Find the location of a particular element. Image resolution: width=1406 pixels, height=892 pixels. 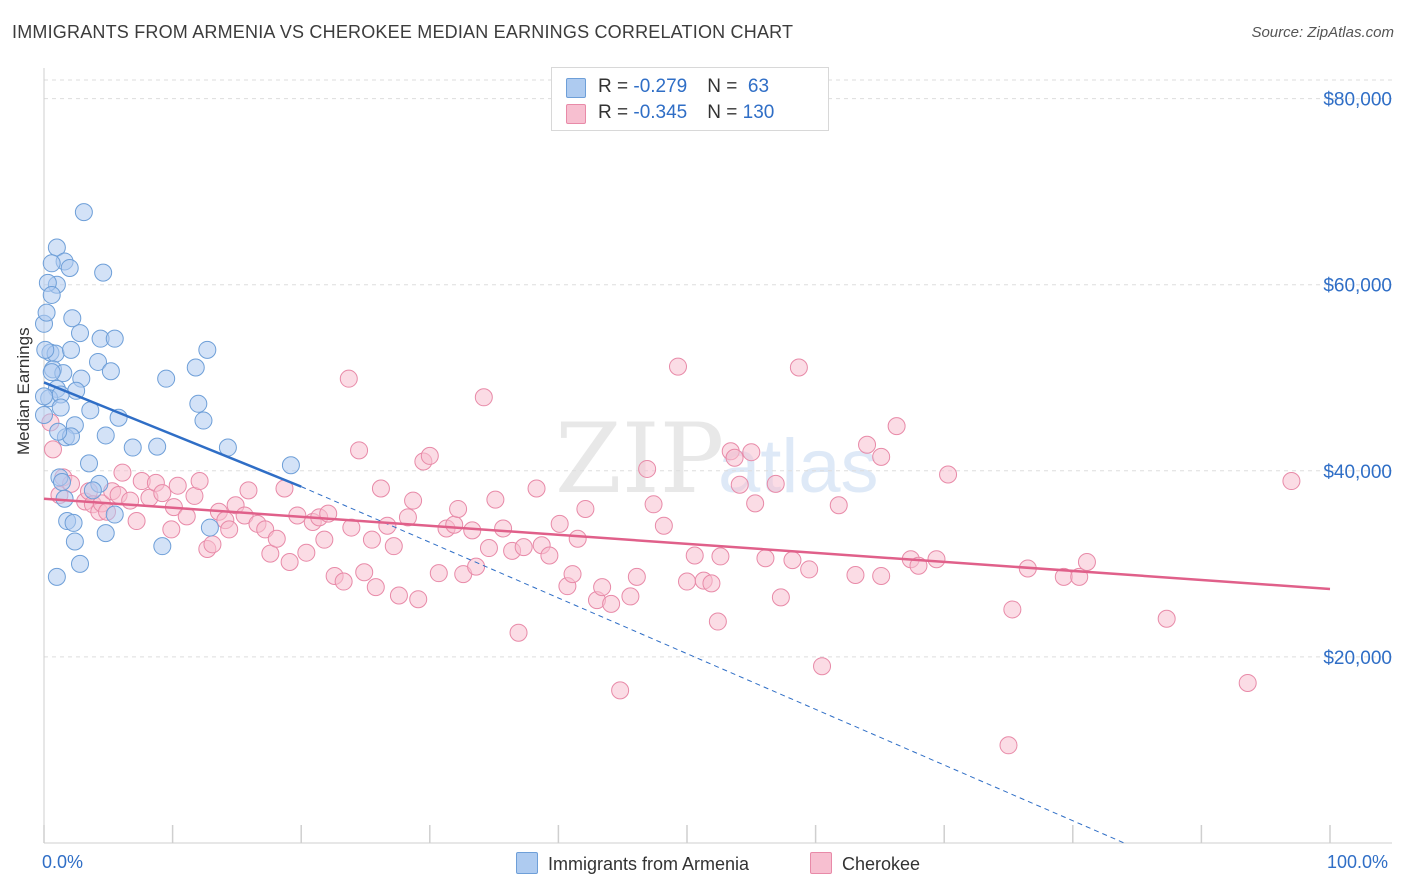

legend-r-value-armenia: -0.279 is located at coordinates (660, 86).